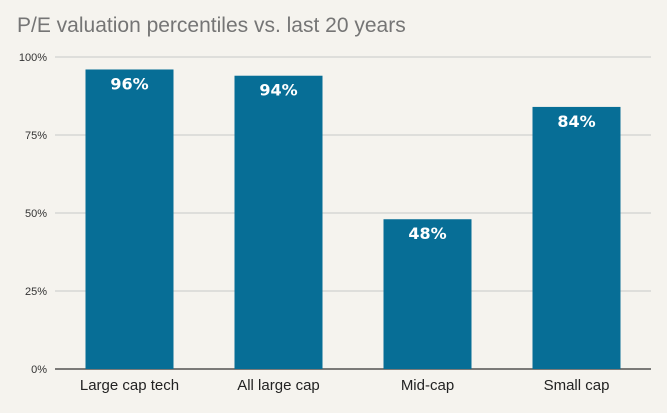  I want to click on y-tick-label: 50%, so click(36, 214).